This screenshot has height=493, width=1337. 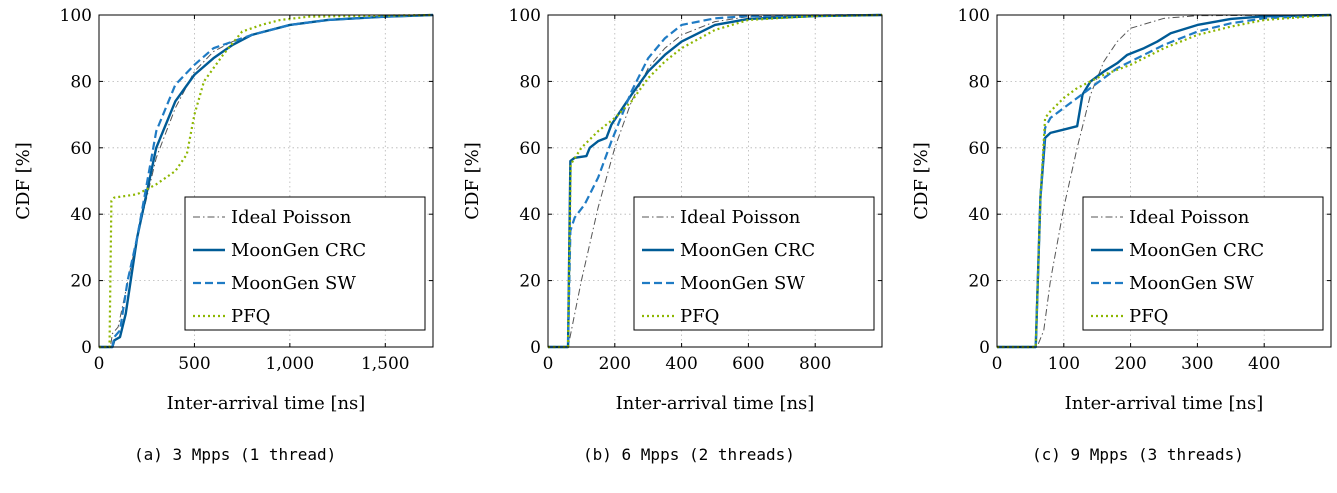 What do you see at coordinates (235, 454) in the screenshot?
I see `caption-a: (a) 3 Mpps (1 thread)` at bounding box center [235, 454].